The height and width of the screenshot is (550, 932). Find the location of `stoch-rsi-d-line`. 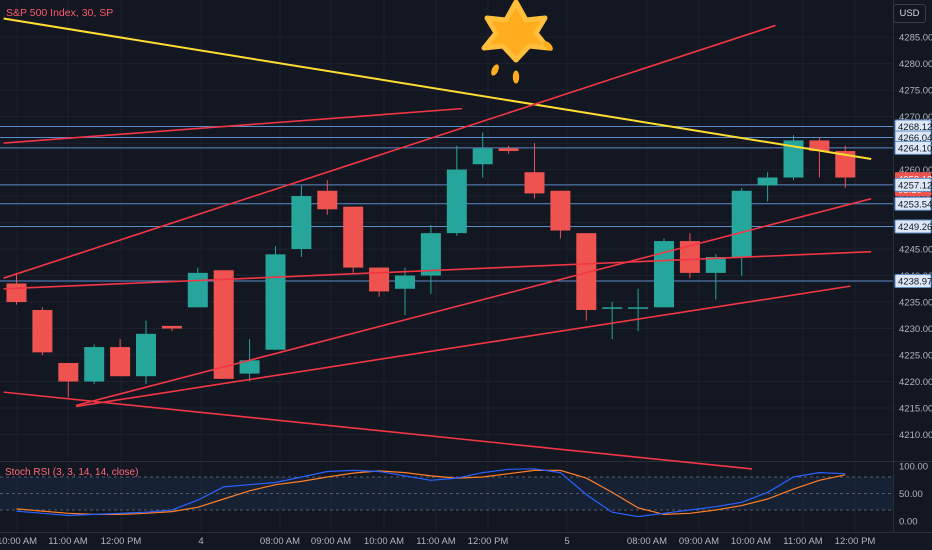

stoch-rsi-d-line is located at coordinates (431, 492).